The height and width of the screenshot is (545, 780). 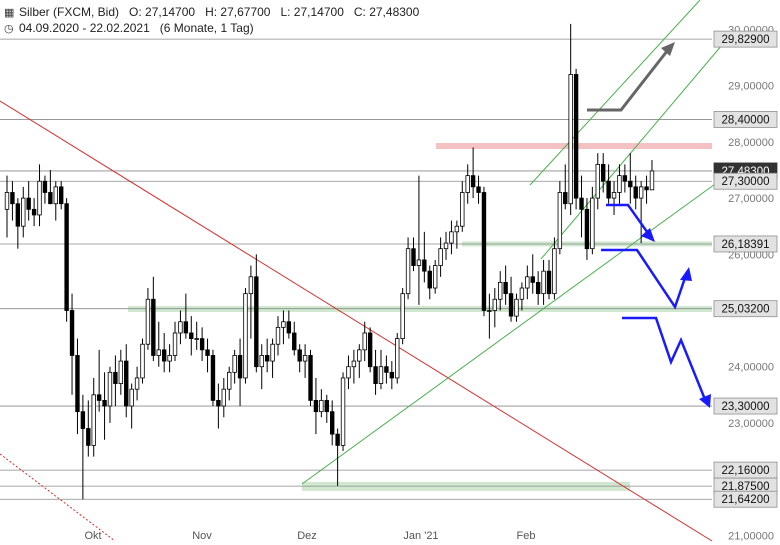 I want to click on date-range: 04.09.2020 - 22.02.2021, so click(x=84, y=28).